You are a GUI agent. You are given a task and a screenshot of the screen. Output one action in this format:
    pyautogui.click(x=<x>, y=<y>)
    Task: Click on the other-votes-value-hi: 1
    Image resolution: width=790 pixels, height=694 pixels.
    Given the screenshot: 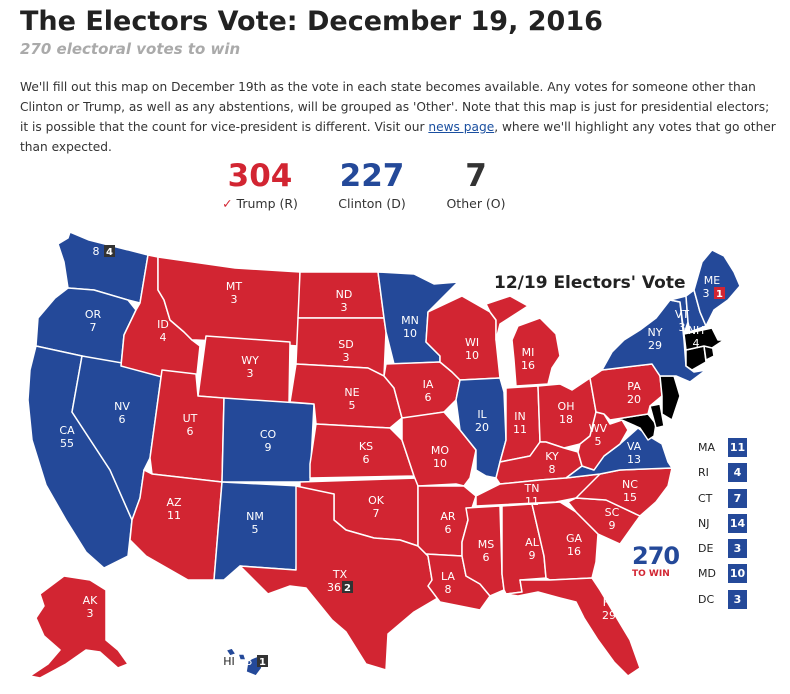 What is the action you would take?
    pyautogui.click(x=262, y=662)
    